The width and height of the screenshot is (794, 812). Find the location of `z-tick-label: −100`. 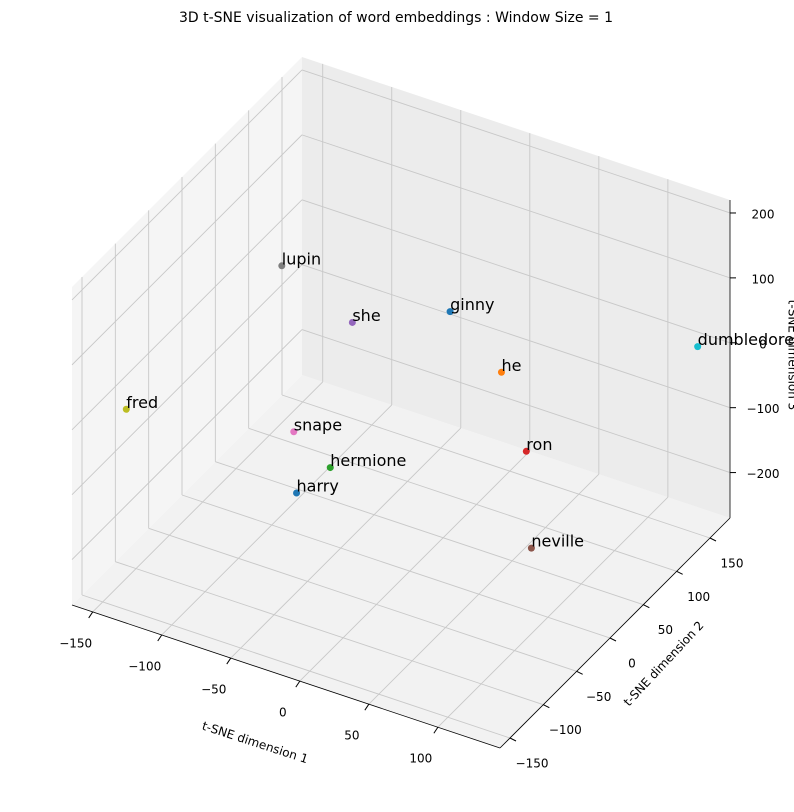

z-tick-label: −100 is located at coordinates (763, 409).